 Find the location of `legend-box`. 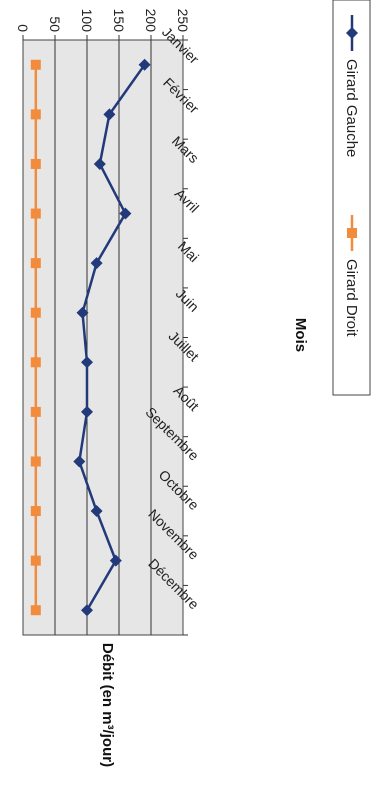

legend-box is located at coordinates (351, 198).